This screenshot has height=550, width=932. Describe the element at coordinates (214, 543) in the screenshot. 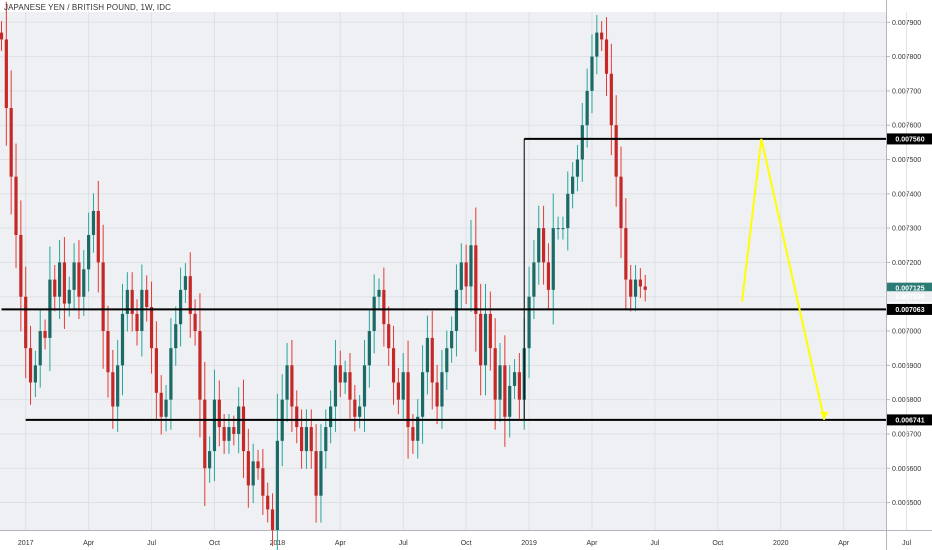

I see `x-tick-label: Oct` at that location.